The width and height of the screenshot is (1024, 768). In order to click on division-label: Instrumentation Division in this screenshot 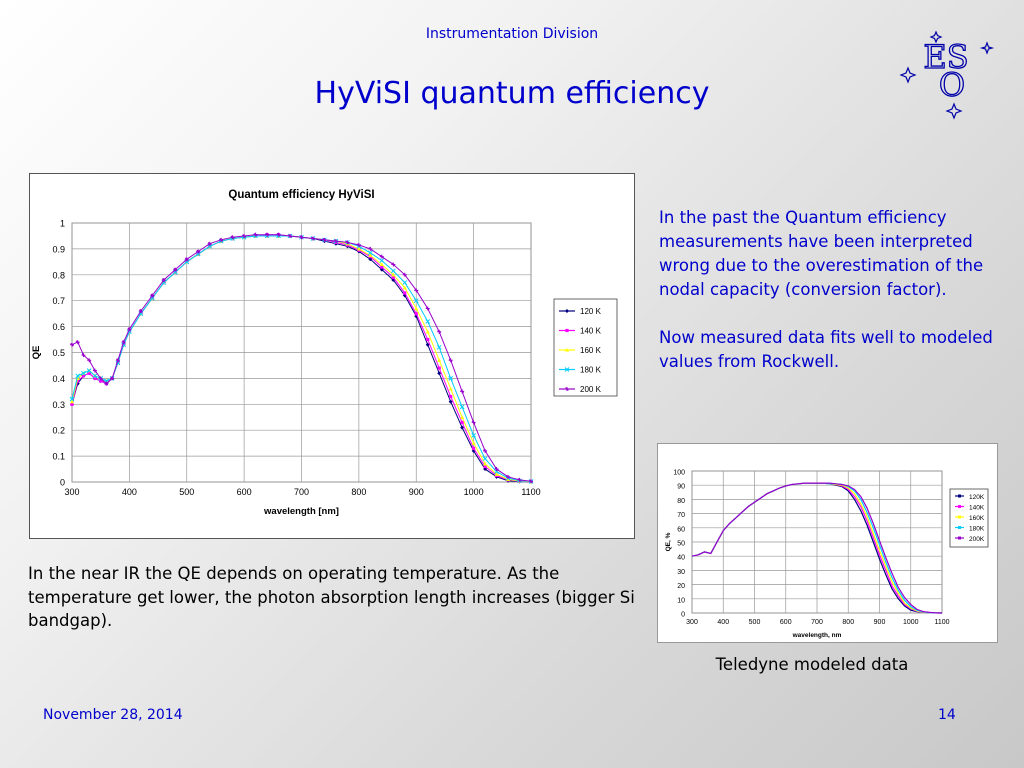, I will do `click(512, 34)`.